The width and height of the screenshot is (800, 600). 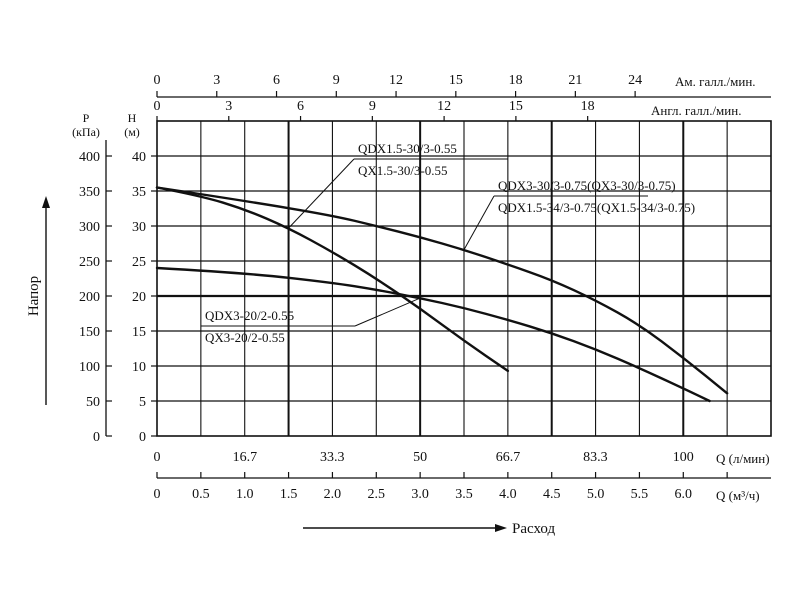 I want to click on lmin-tick-label: 66.7, so click(x=508, y=457).